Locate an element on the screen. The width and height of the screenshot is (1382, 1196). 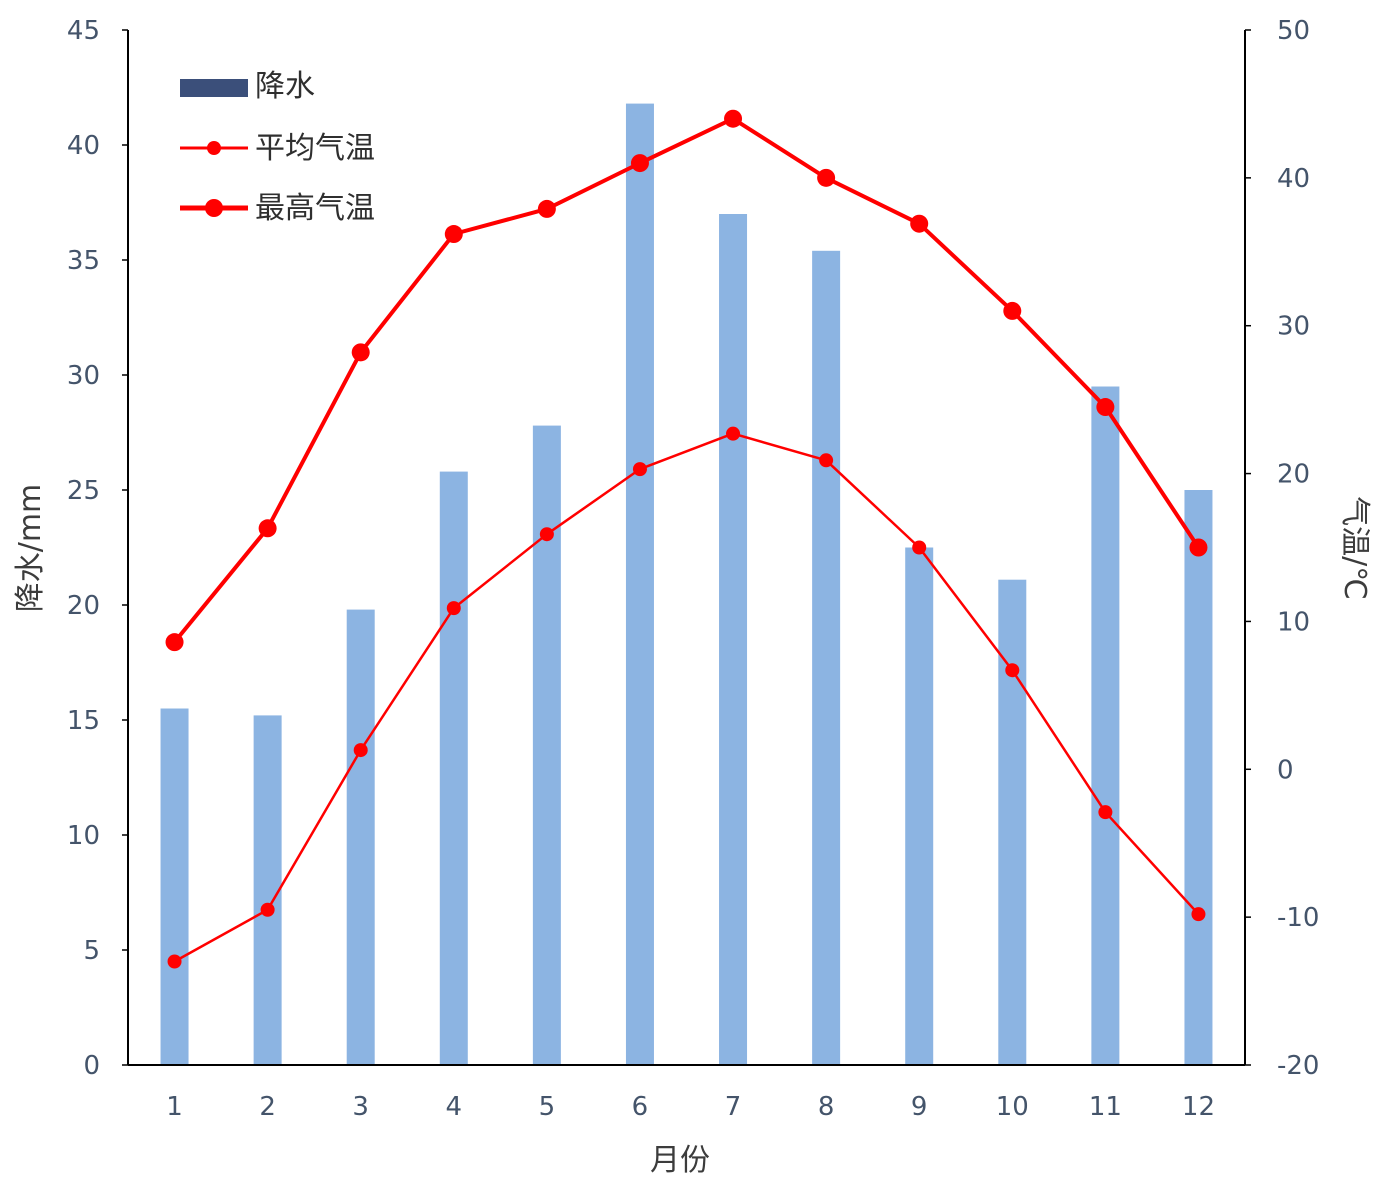
left-tick-label-5: 5 is located at coordinates (91, 951).